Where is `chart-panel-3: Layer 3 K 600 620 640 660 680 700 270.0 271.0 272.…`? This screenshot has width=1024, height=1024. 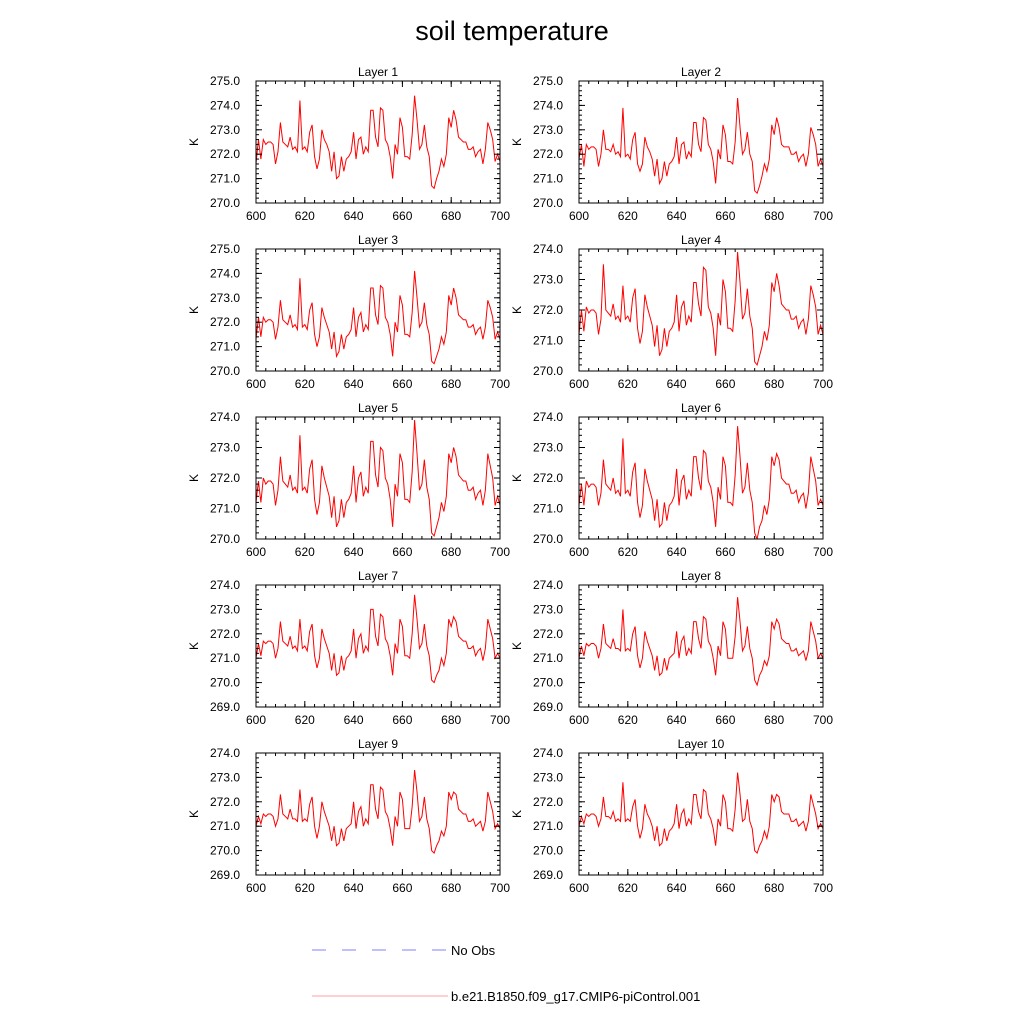
chart-panel-3: Layer 3 K 600 620 640 660 680 700 270.0 271.0 272.… is located at coordinates (348, 312).